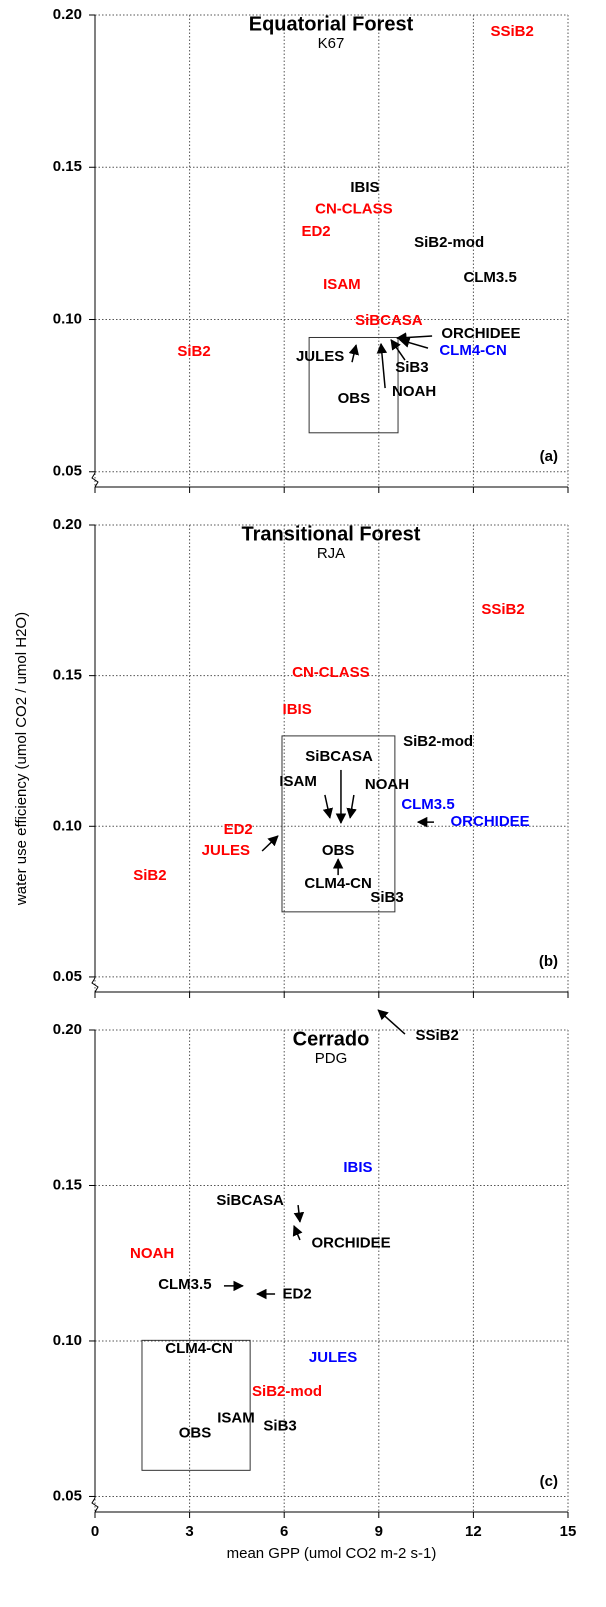 Image resolution: width=606 pixels, height=1607 pixels. Describe the element at coordinates (473, 1531) in the screenshot. I see `x-tick-label: 12` at that location.